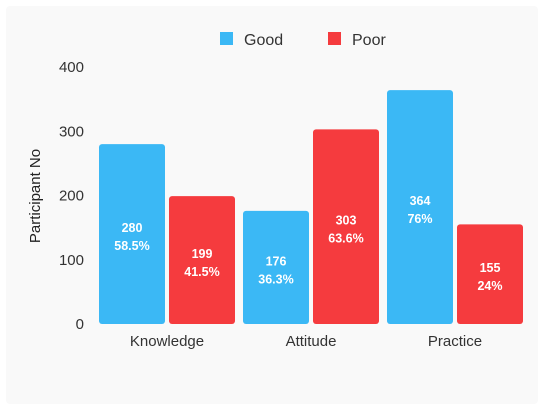  I want to click on bar-good-attitude, so click(276, 267).